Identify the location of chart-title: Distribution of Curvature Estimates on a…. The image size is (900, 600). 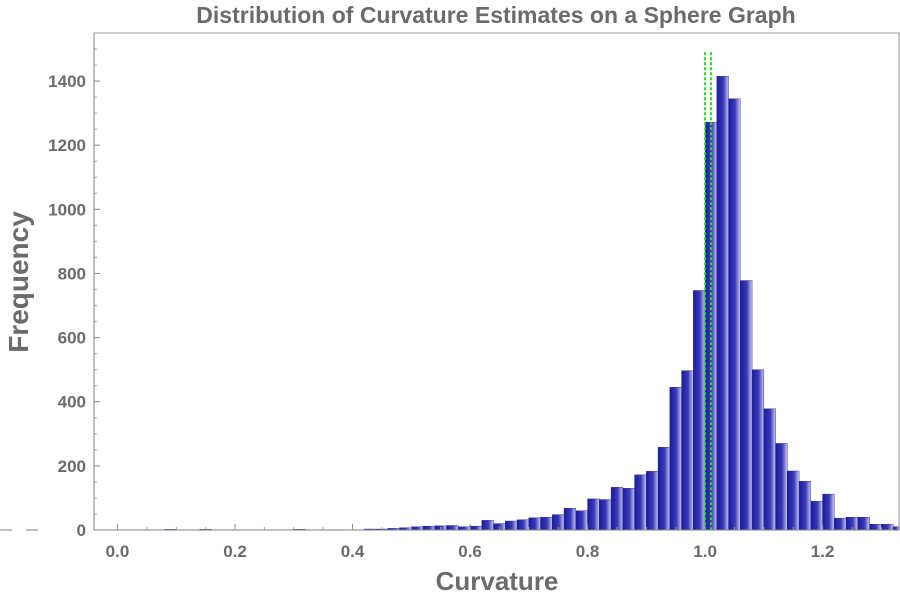
(496, 15).